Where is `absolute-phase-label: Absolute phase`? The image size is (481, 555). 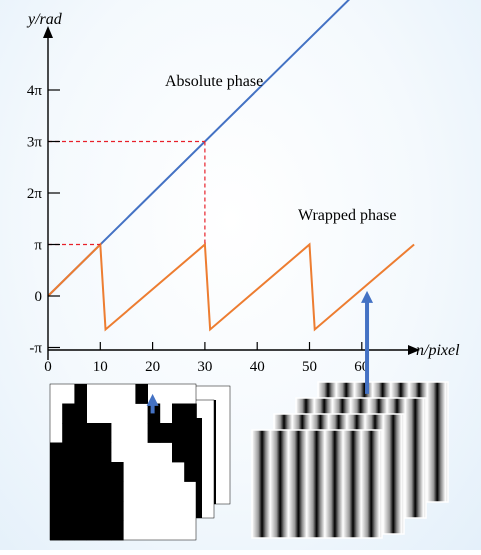 absolute-phase-label: Absolute phase is located at coordinates (214, 81).